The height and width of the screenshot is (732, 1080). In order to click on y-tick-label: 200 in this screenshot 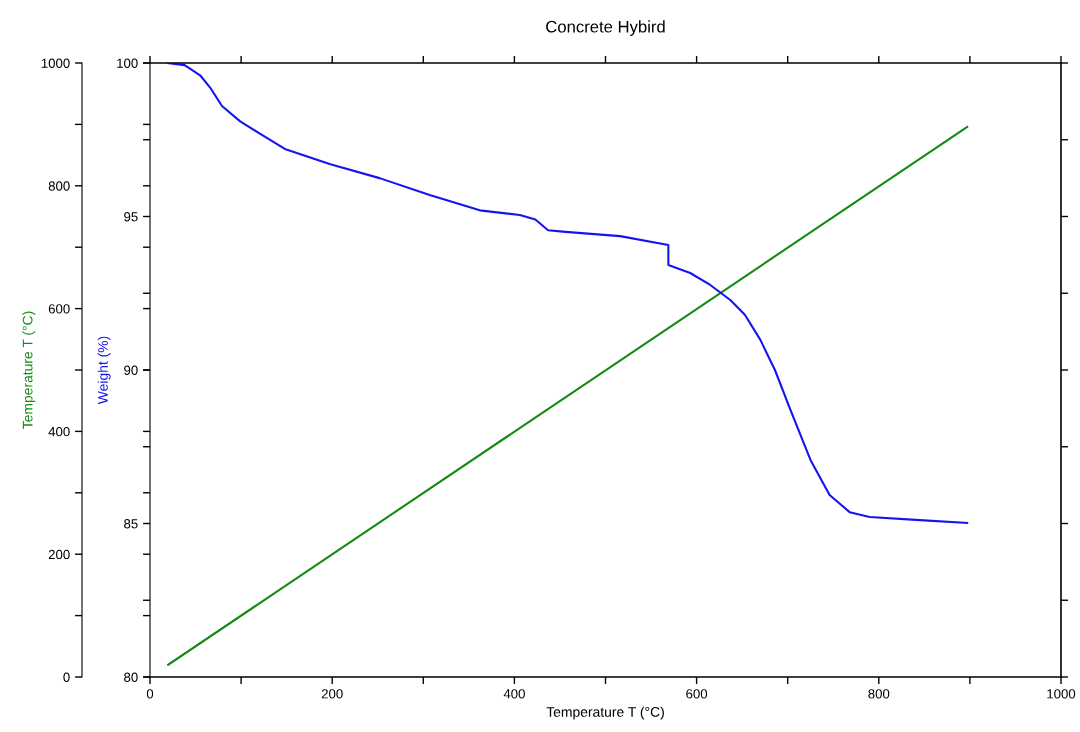, I will do `click(59, 554)`.